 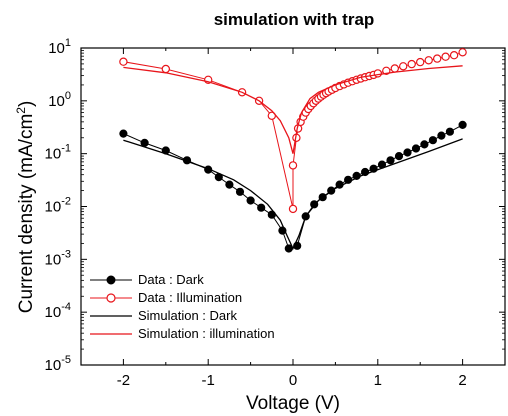 What do you see at coordinates (171, 279) in the screenshot?
I see `legend-label: Data : Dark` at bounding box center [171, 279].